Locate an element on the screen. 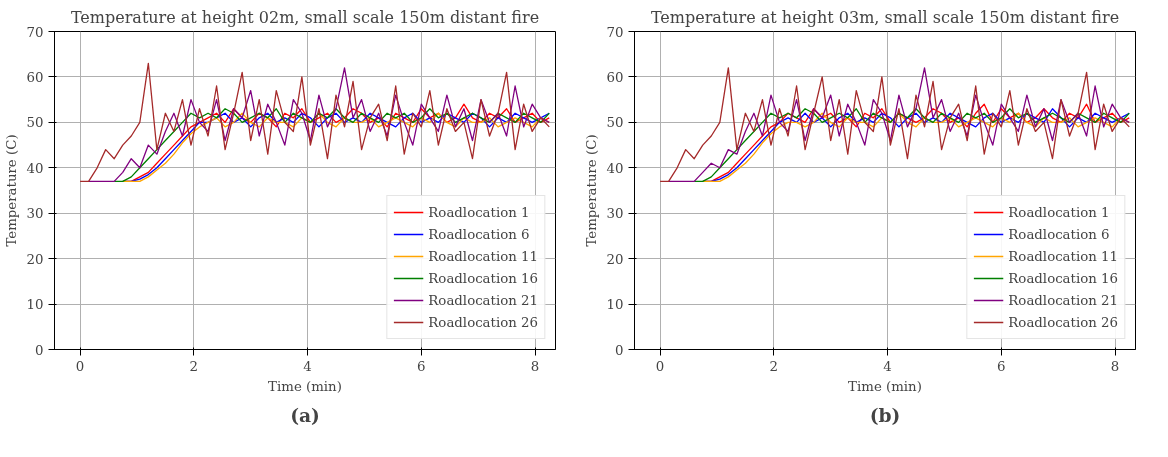 The height and width of the screenshot is (457, 1168). chart-title: Temperature at height 02m, small scale 150m distant fire is located at coordinates (305, 17).